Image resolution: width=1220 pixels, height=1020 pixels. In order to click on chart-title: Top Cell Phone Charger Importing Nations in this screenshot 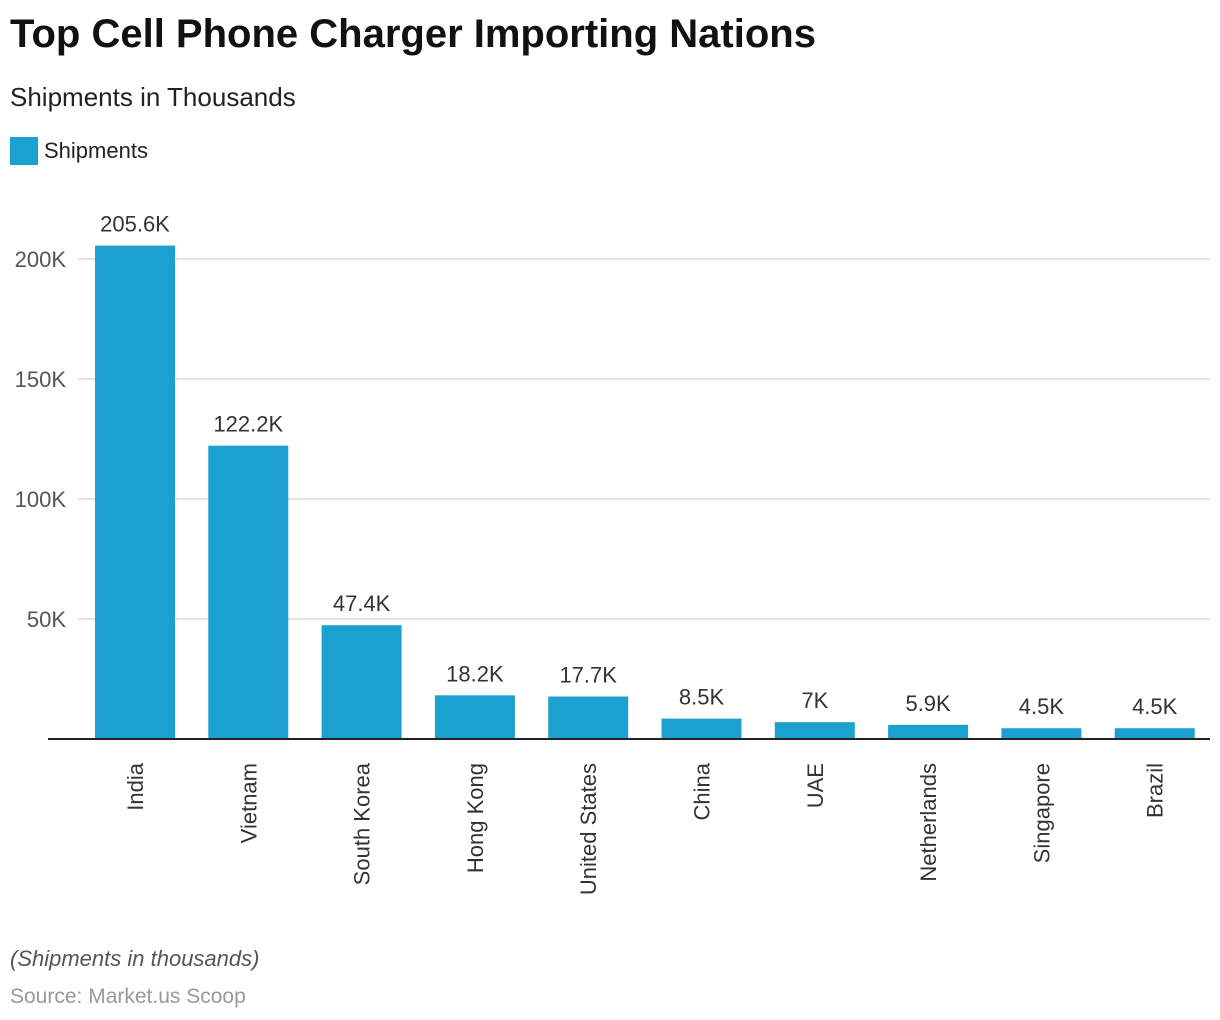, I will do `click(413, 34)`.